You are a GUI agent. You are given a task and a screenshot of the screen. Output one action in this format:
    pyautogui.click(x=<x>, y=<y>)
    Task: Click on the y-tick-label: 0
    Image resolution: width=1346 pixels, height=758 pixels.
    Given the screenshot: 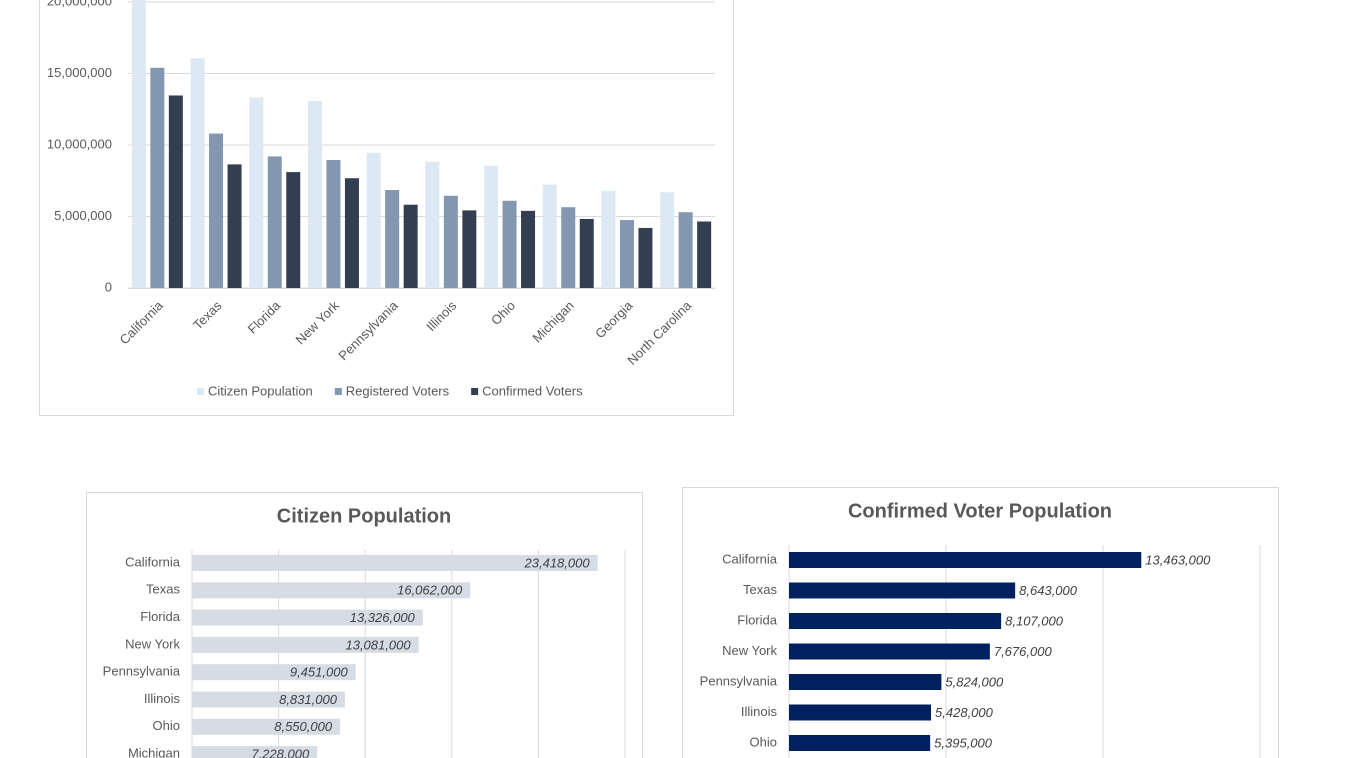 What is the action you would take?
    pyautogui.click(x=108, y=286)
    